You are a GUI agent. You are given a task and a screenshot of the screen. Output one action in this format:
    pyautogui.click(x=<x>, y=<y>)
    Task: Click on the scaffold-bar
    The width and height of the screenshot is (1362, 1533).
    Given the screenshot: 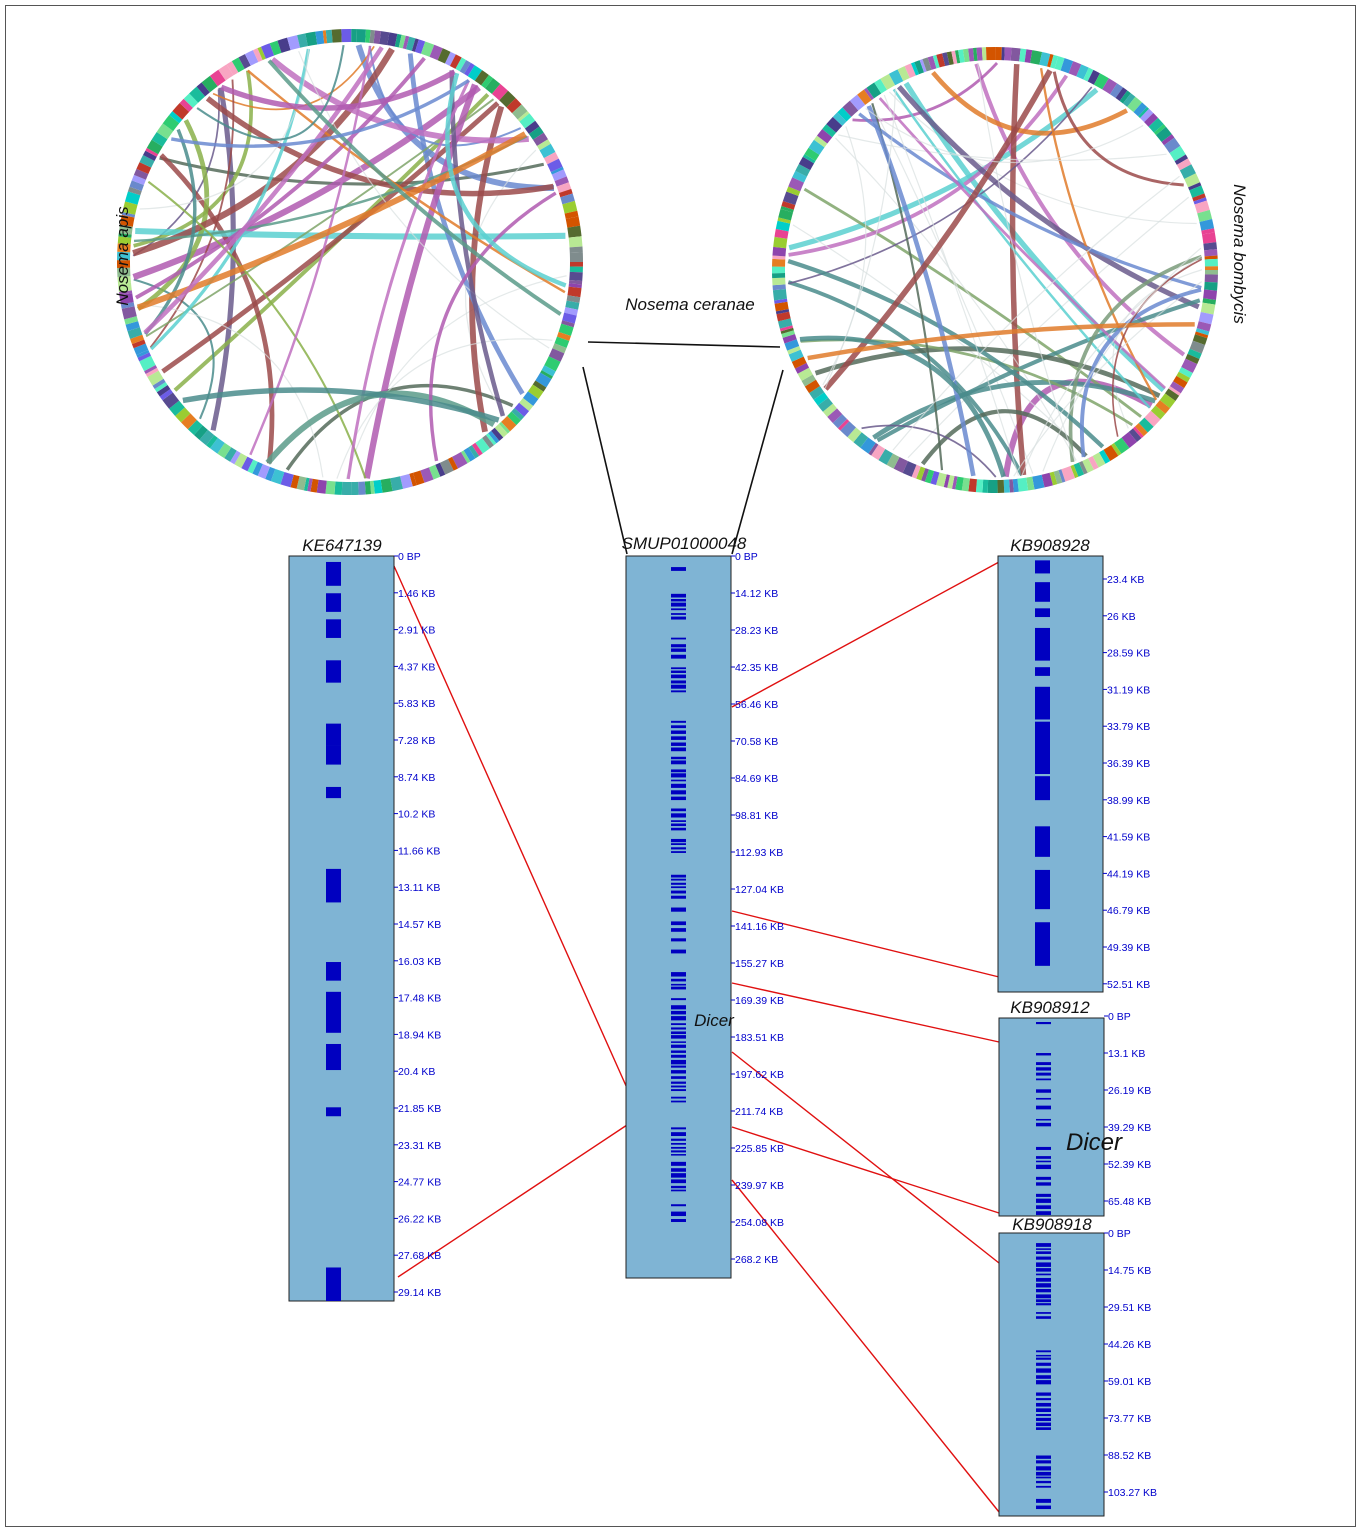 What is the action you would take?
    pyautogui.click(x=1051, y=1117)
    